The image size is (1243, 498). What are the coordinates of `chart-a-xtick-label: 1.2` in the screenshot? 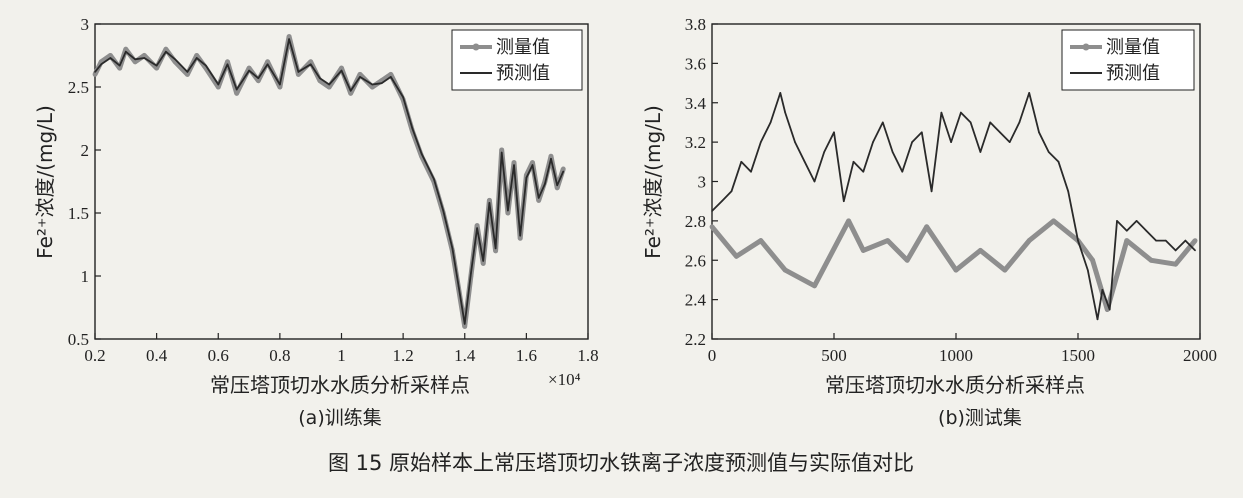 It's located at (403, 355).